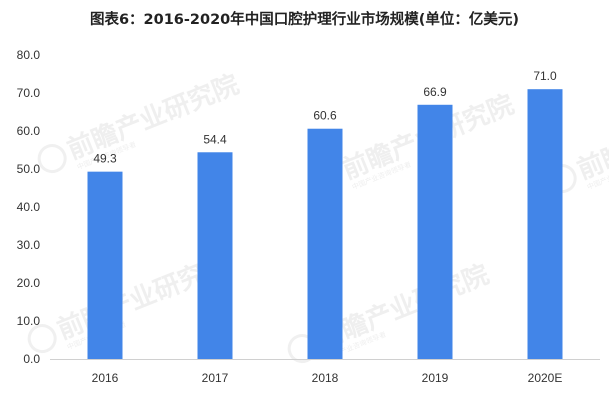  What do you see at coordinates (29, 131) in the screenshot?
I see `y-tick-label: 60.0` at bounding box center [29, 131].